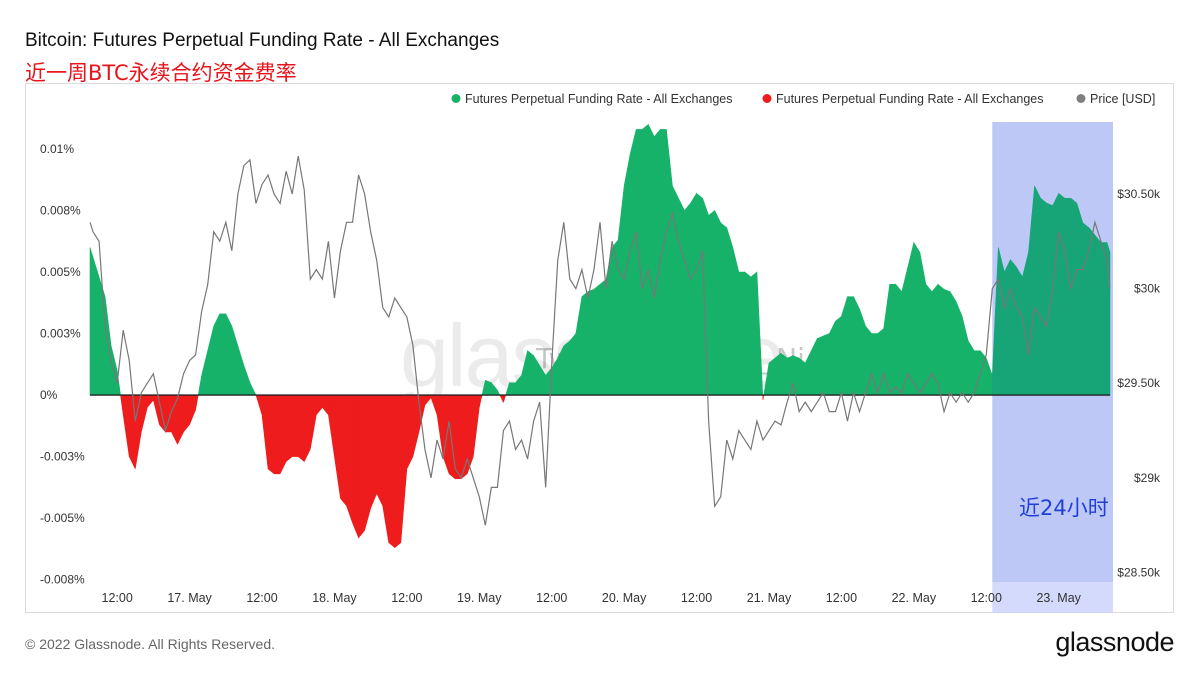 The width and height of the screenshot is (1200, 675). Describe the element at coordinates (62, 457) in the screenshot. I see `left-axis-tick: -0.003%` at that location.